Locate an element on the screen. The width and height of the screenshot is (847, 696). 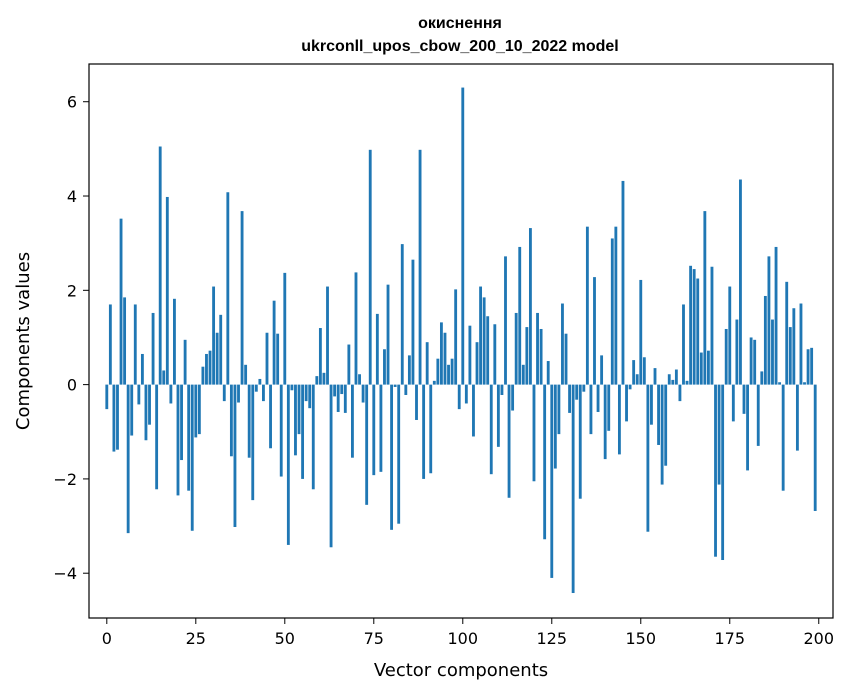
y-tick-label: −4 is located at coordinates (65, 573).